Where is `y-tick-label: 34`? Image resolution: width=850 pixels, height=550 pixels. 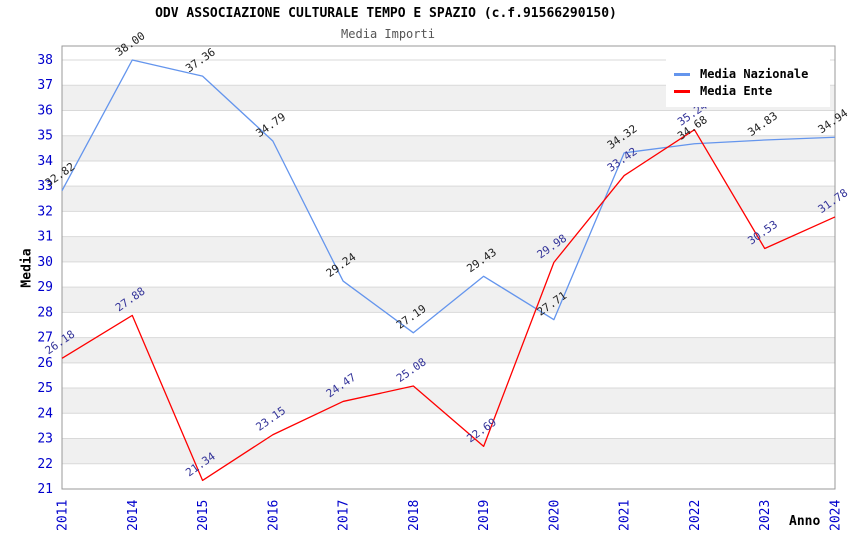 y-tick-label: 34 is located at coordinates (45, 161).